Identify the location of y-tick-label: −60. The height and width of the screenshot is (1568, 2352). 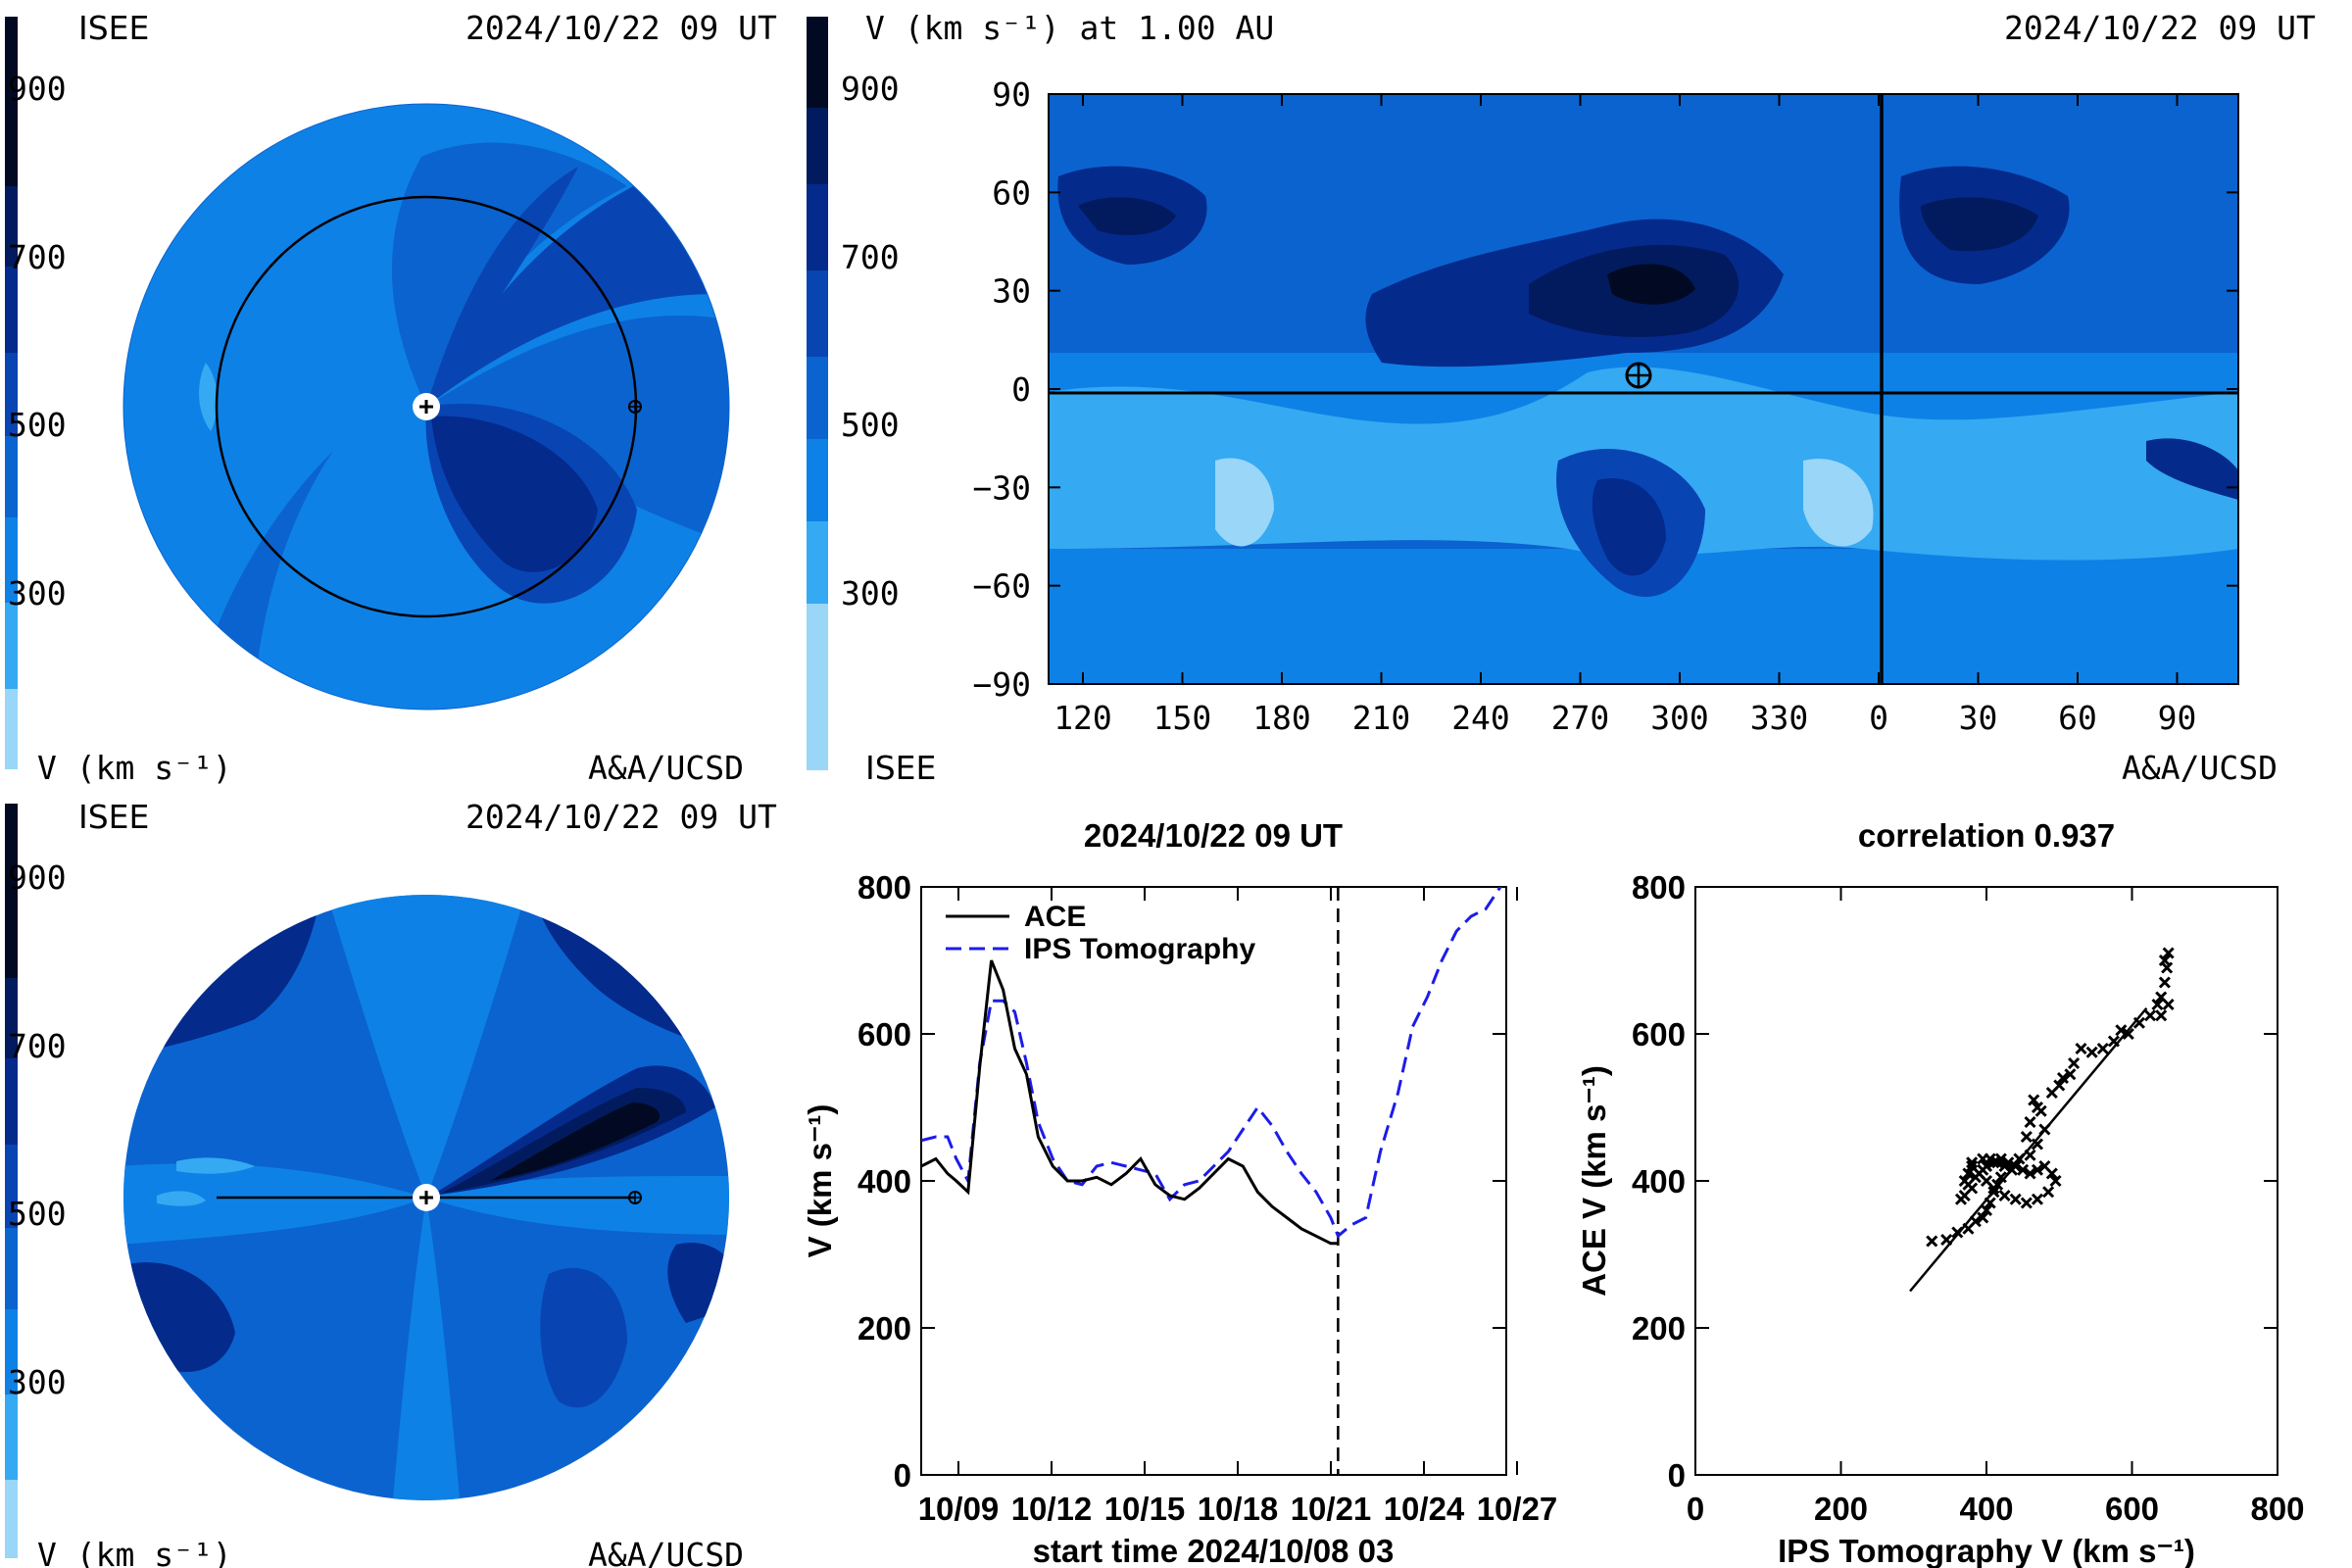
(1001, 586).